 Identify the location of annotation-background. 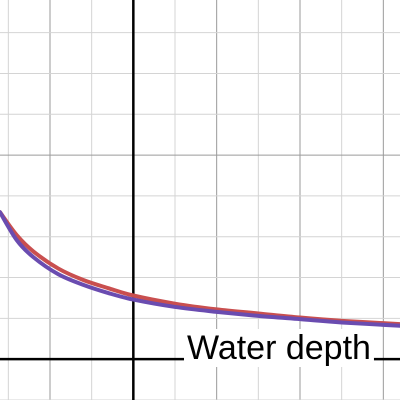
(279, 348).